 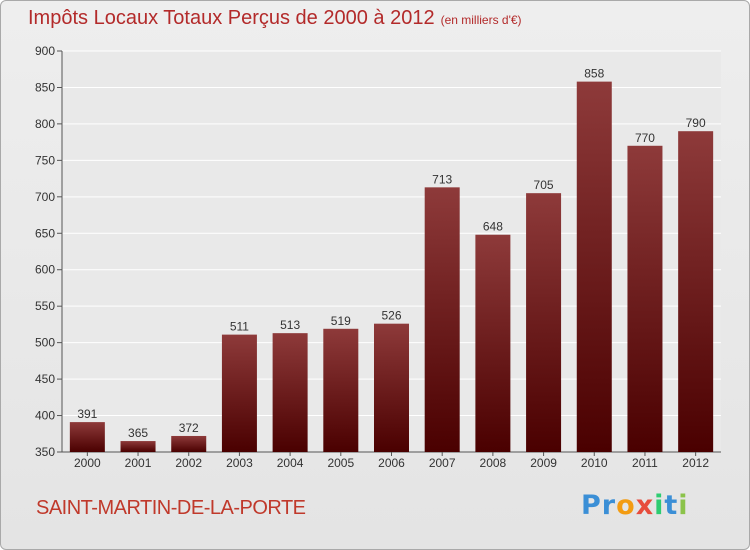 I want to click on x-tick-label-2012: 2012, so click(x=695, y=463).